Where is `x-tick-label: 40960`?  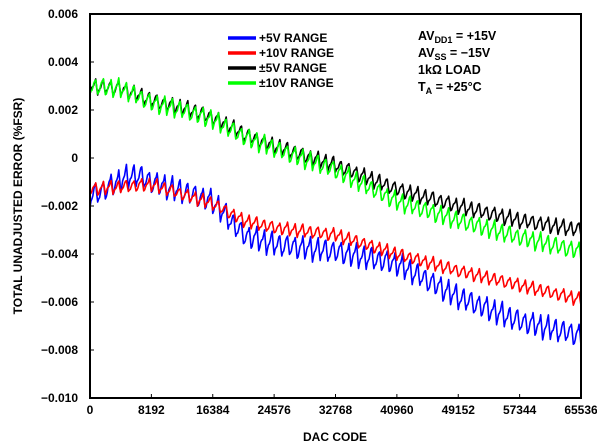
x-tick-label: 40960 is located at coordinates (397, 410).